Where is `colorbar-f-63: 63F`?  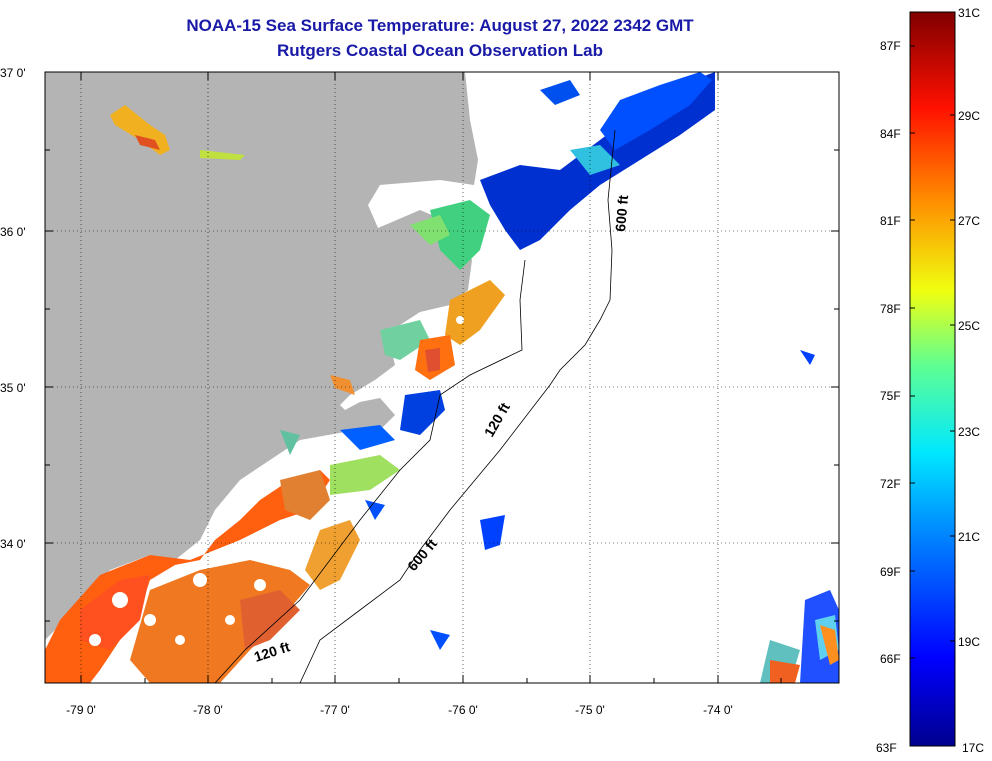
colorbar-f-63: 63F is located at coordinates (886, 748).